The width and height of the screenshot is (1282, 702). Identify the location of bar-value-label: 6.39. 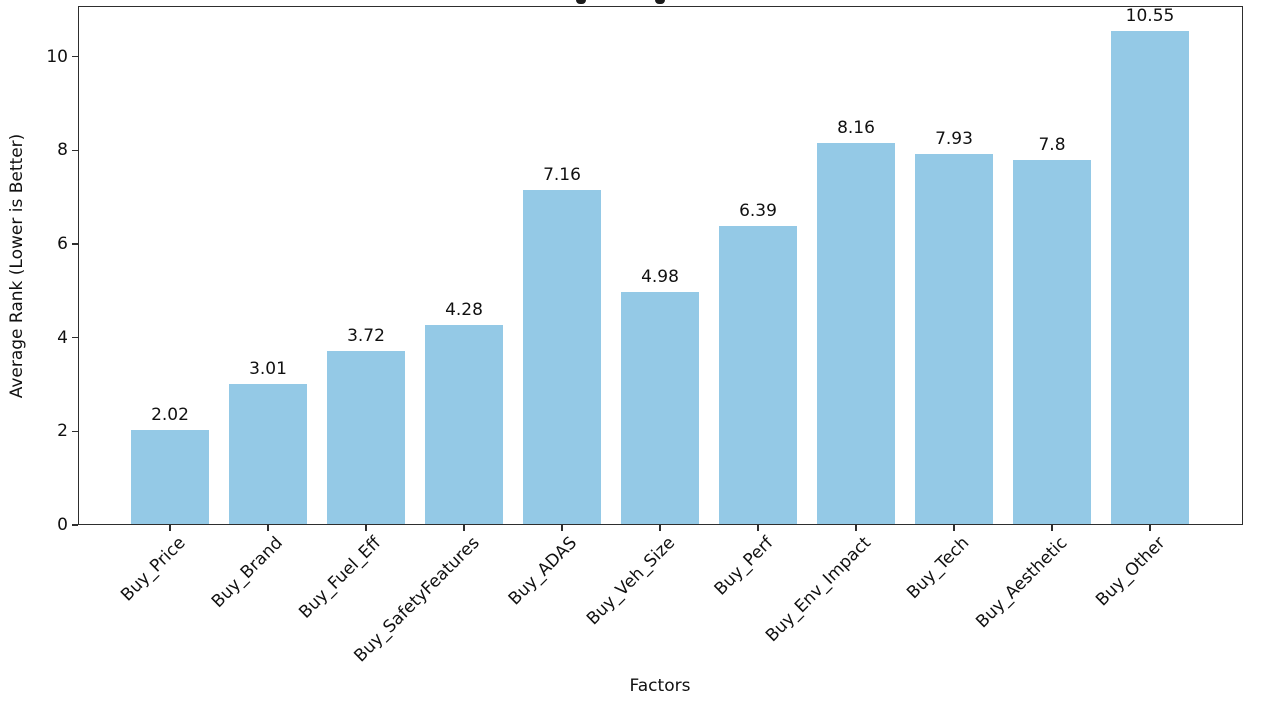
(758, 210).